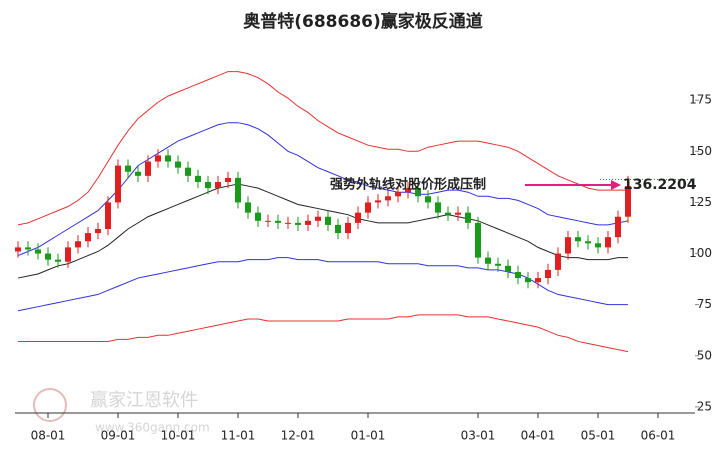 The height and width of the screenshot is (450, 726). Describe the element at coordinates (298, 436) in the screenshot. I see `x-tick-label: 12-01` at that location.